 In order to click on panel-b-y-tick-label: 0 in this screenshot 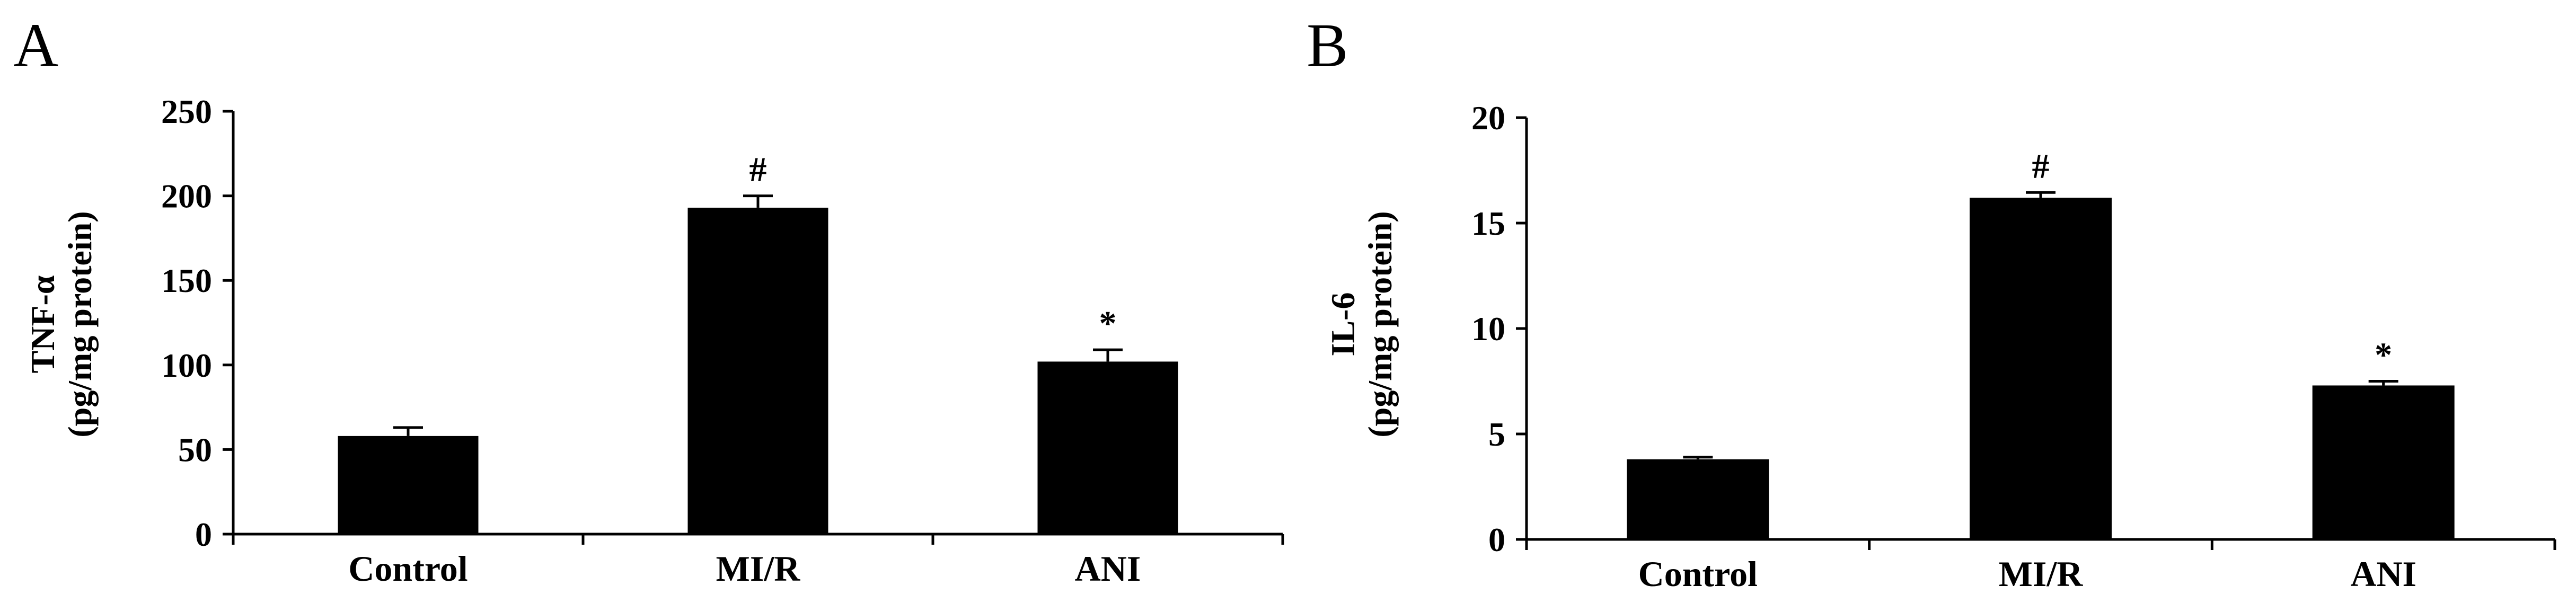, I will do `click(1496, 539)`.